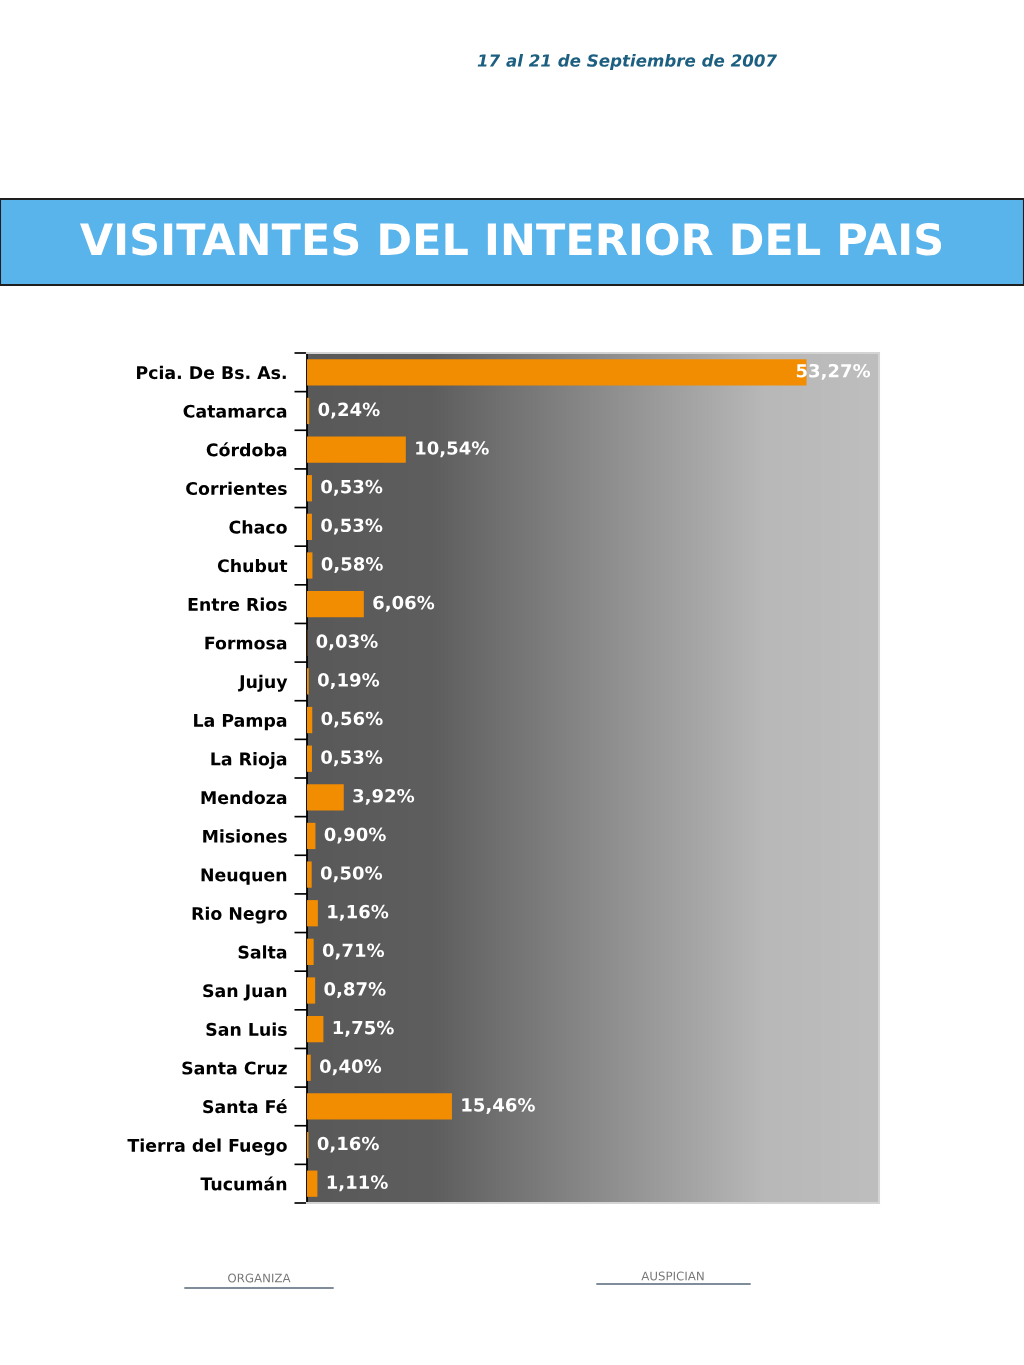  I want to click on y-tick-label: Formosa, so click(246, 643).